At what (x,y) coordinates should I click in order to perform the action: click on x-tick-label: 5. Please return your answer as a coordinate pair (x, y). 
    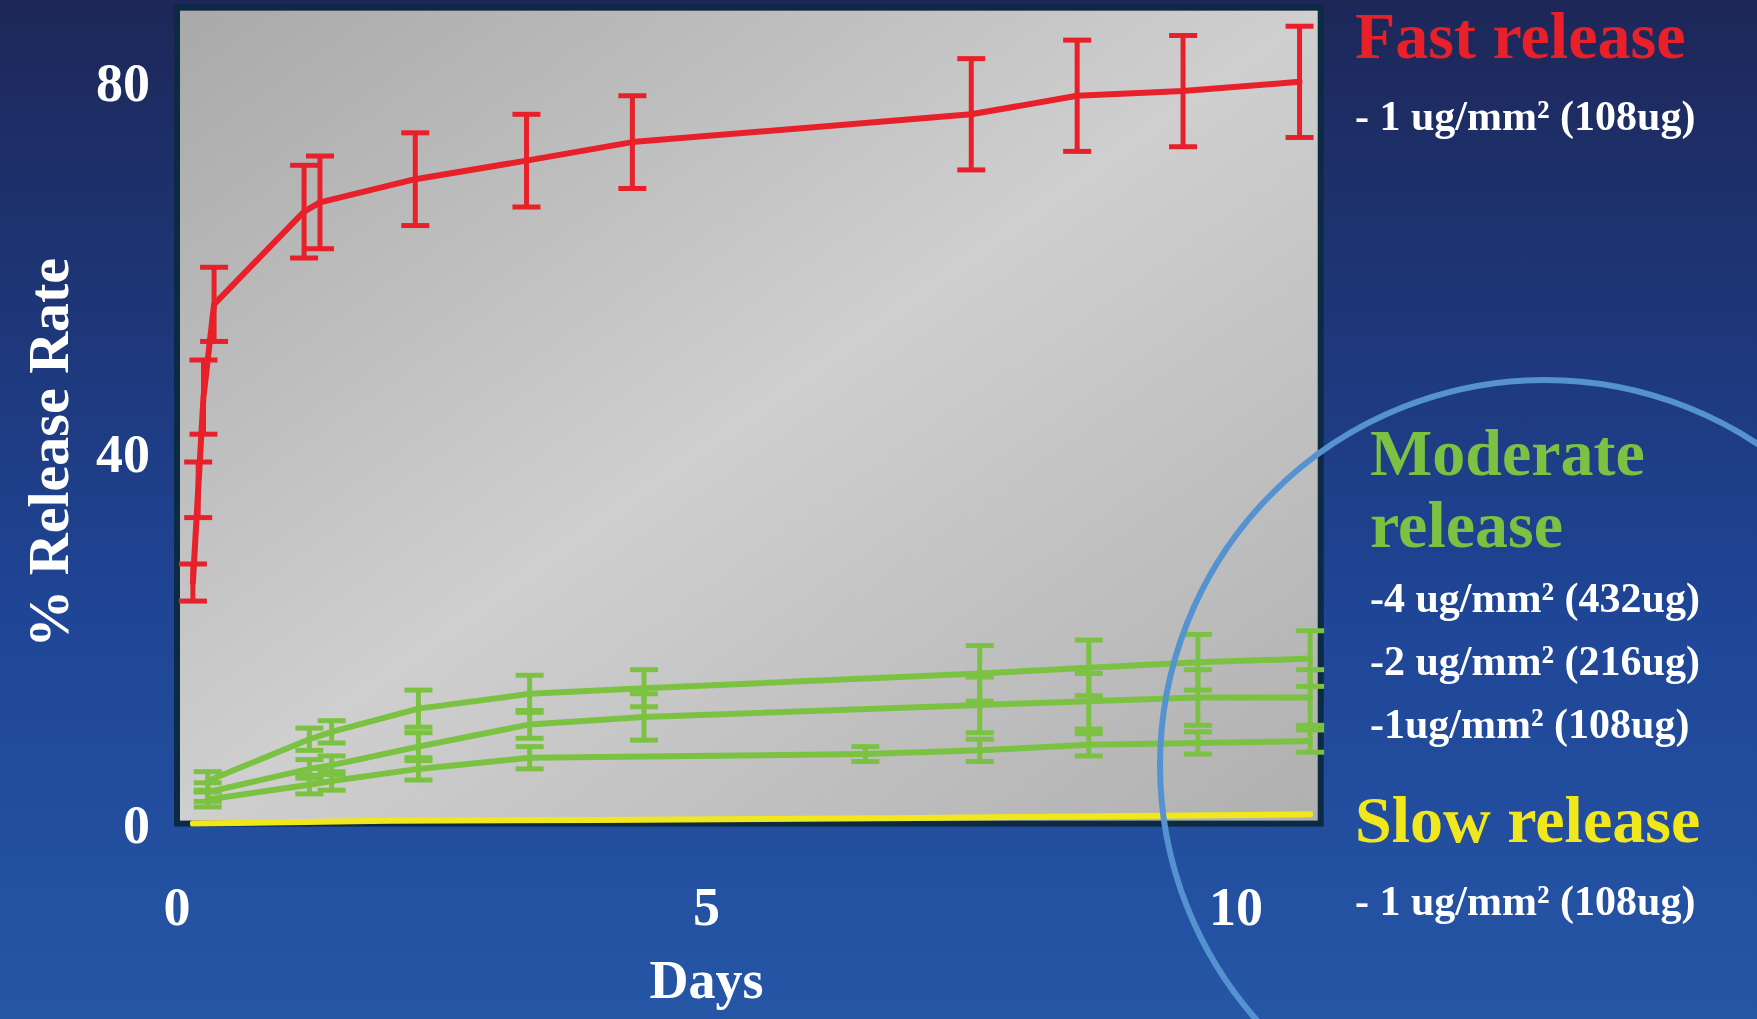
    Looking at the image, I should click on (706, 907).